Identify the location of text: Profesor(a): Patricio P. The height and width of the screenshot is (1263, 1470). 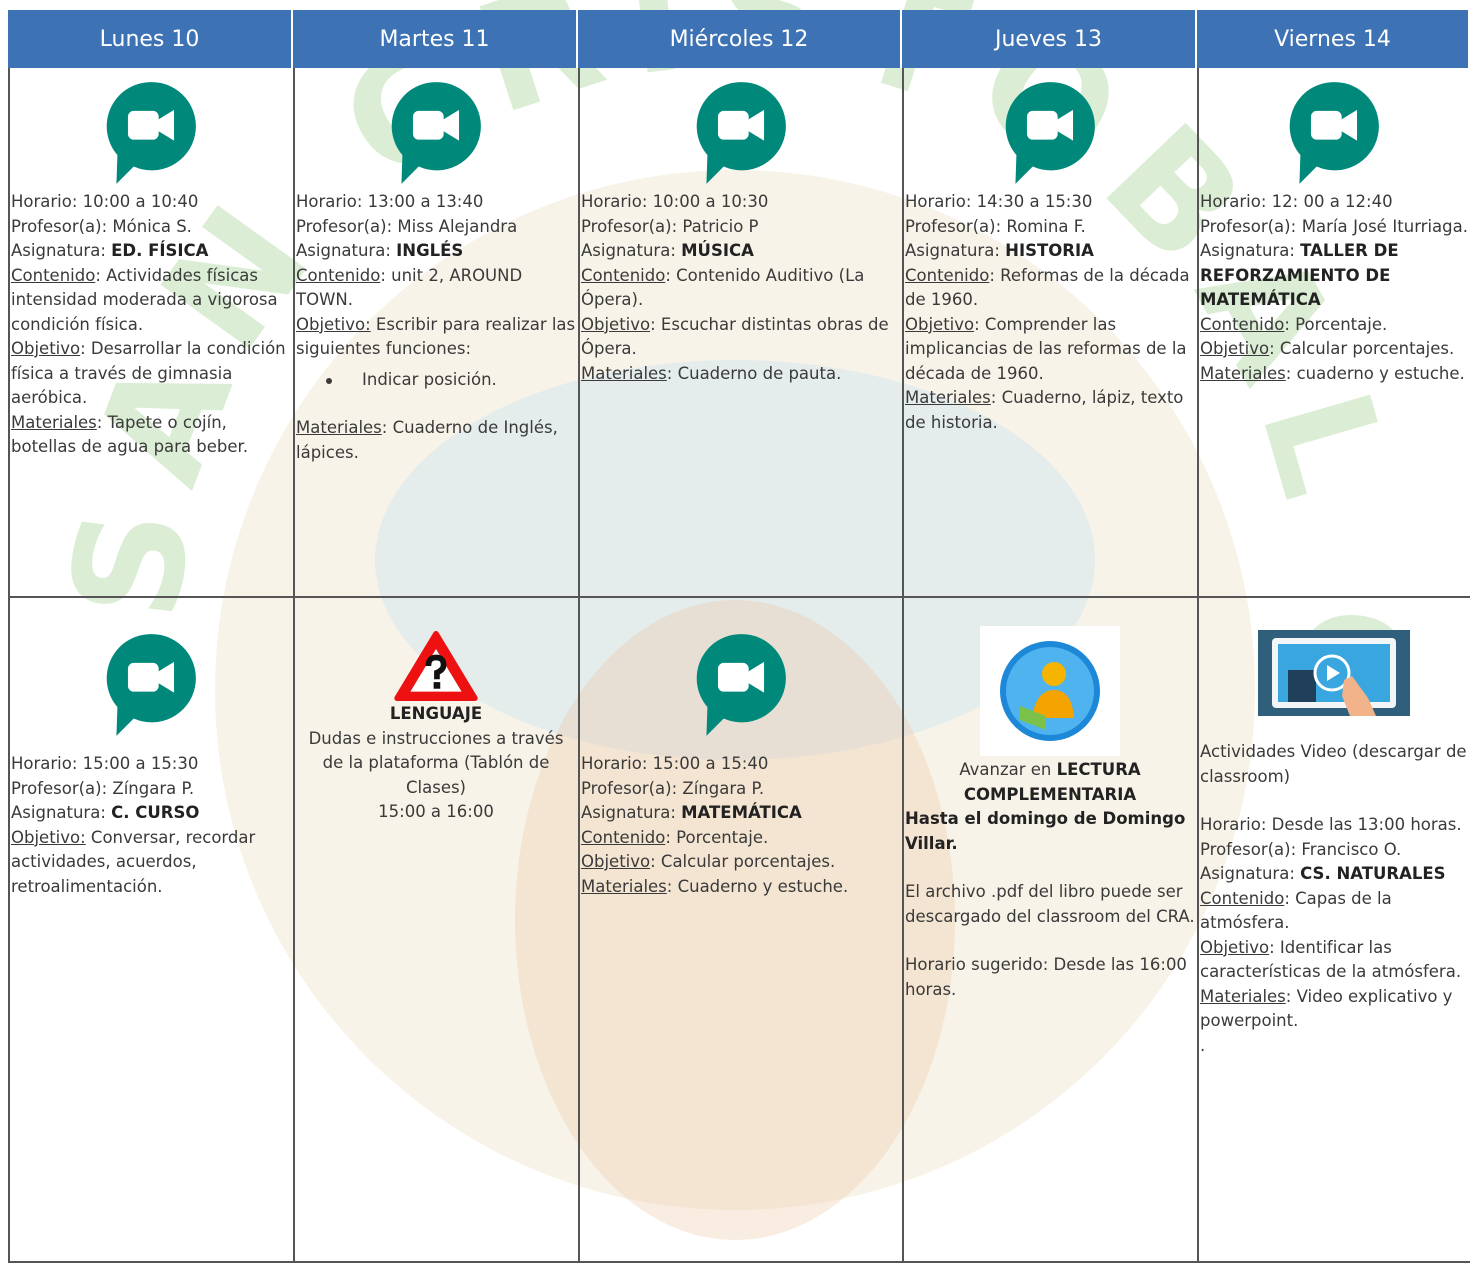
(670, 226).